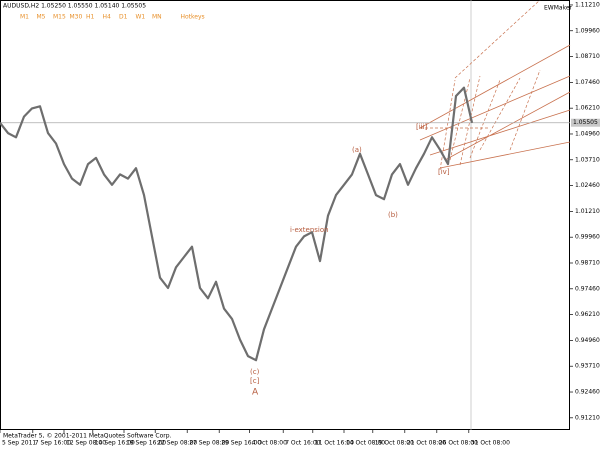 This screenshot has height=453, width=600. What do you see at coordinates (86, 443) in the screenshot?
I see `x-tick-label: 12 Sep 08:00` at bounding box center [86, 443].